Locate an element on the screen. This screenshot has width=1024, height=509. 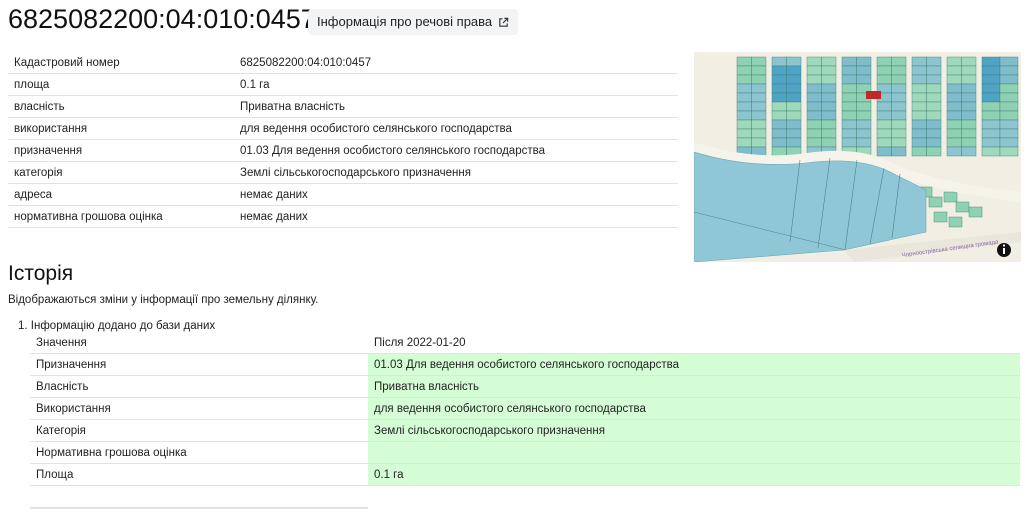
info-label: призначення is located at coordinates (121, 150).